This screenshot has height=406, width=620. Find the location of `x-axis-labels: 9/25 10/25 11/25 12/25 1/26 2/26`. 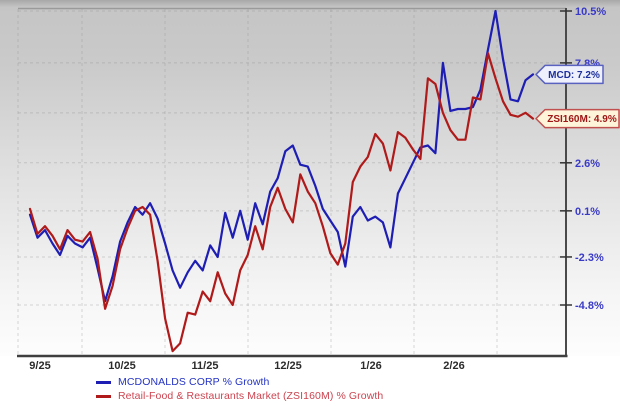

x-axis-labels: 9/25 10/25 11/25 12/25 1/26 2/26 is located at coordinates (246, 366).